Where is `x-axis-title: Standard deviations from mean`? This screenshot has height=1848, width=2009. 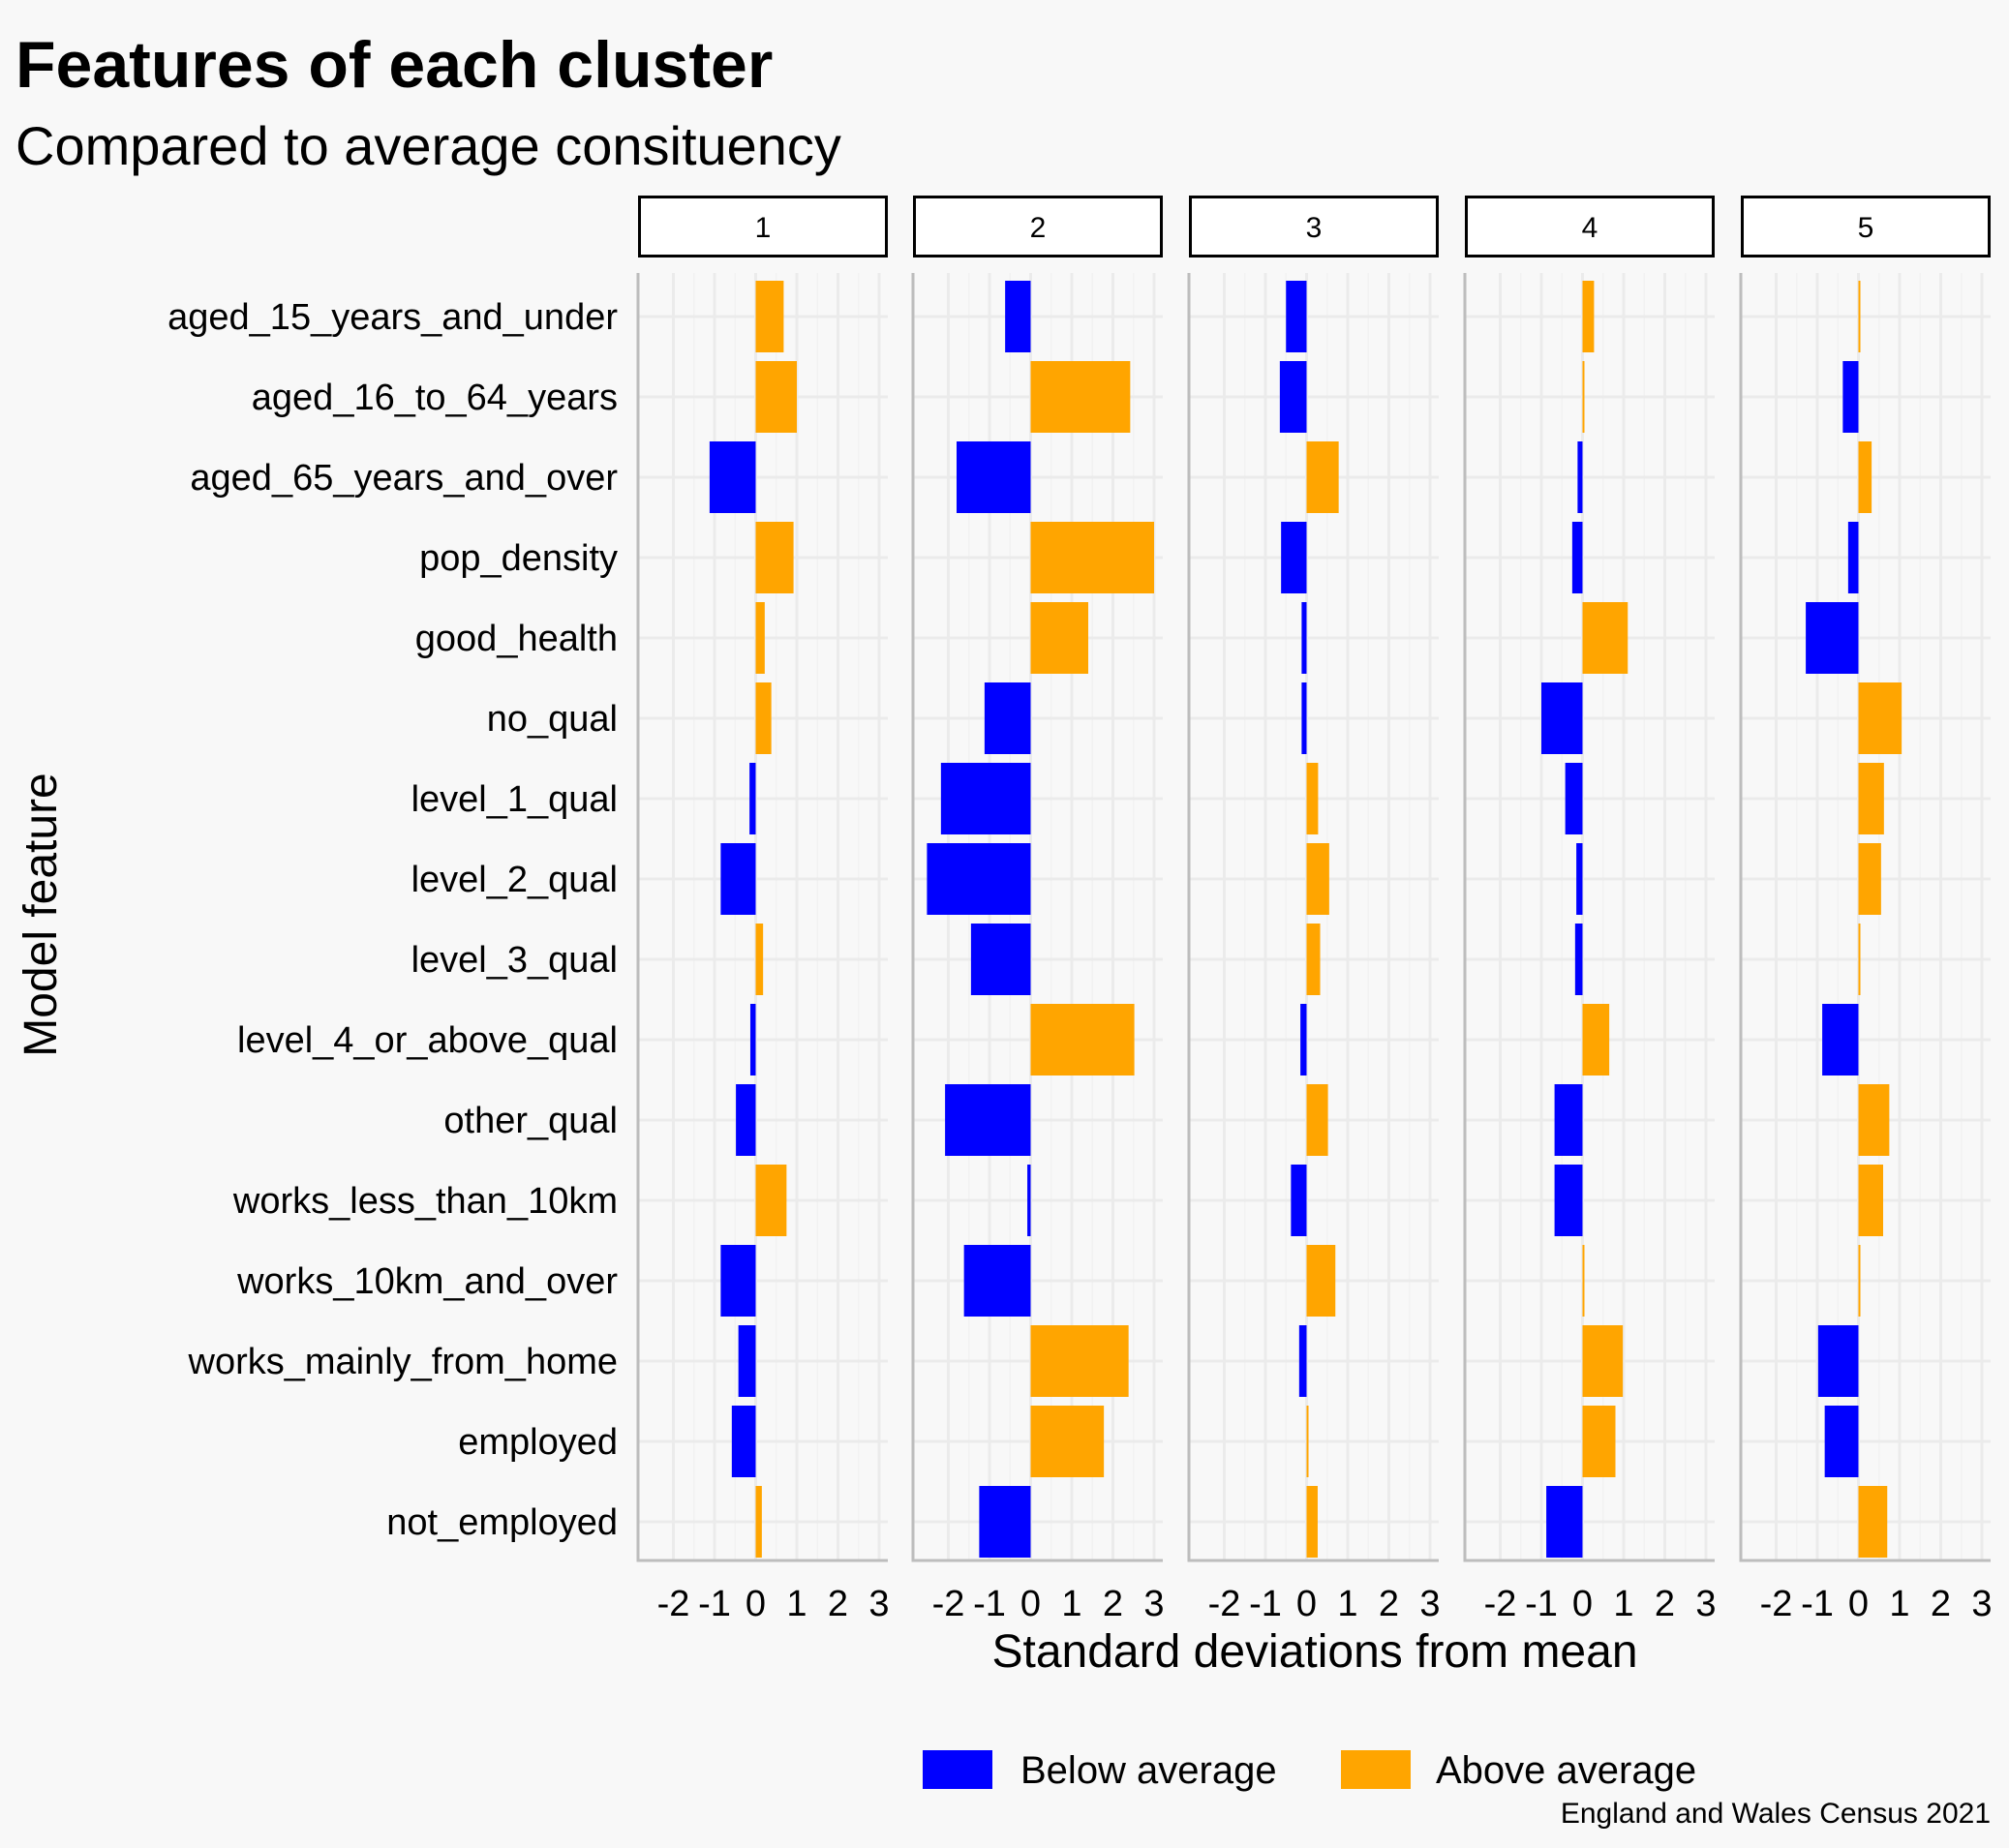
x-axis-title: Standard deviations from mean is located at coordinates (1314, 1652).